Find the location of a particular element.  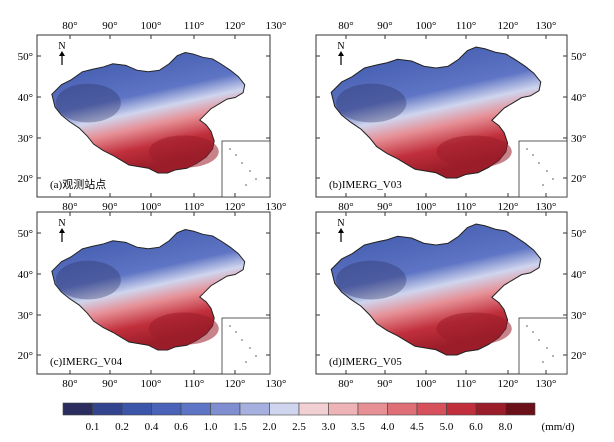

colorbar-tick-label: 0.2 is located at coordinates (122, 427).